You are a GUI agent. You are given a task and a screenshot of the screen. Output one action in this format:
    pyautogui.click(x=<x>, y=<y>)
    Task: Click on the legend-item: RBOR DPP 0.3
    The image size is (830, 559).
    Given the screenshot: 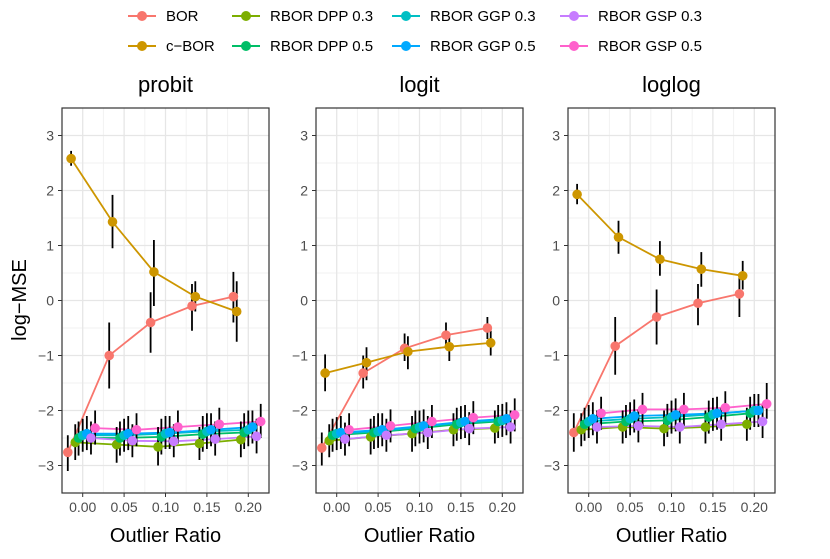 What is the action you would take?
    pyautogui.click(x=302, y=16)
    